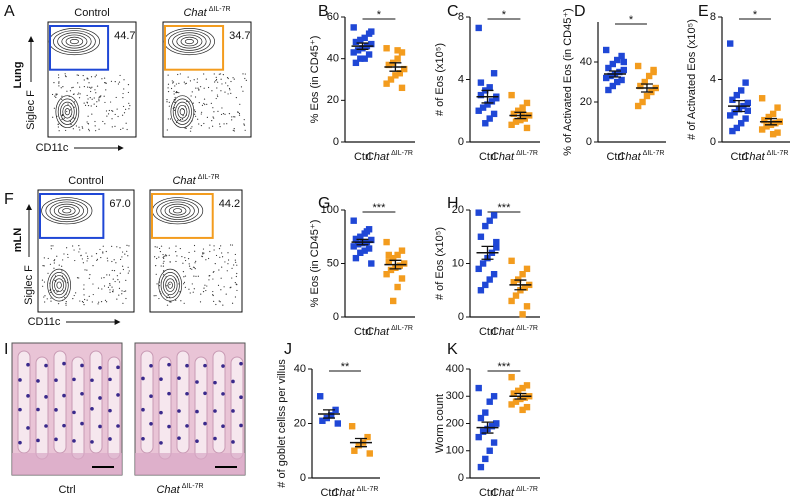 The width and height of the screenshot is (800, 496). What do you see at coordinates (85, 181) in the screenshot?
I see `plot-title: Control` at bounding box center [85, 181].